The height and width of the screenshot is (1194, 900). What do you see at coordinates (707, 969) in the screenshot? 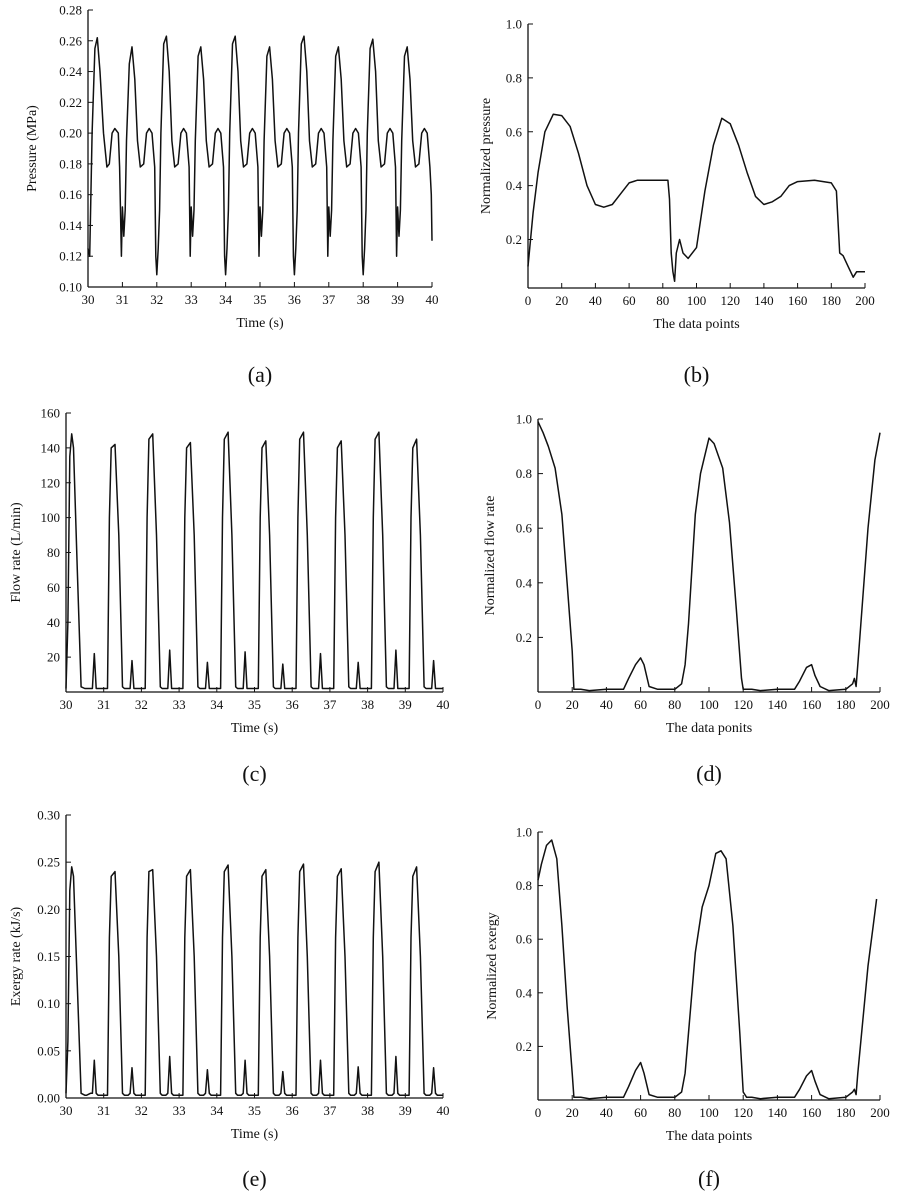
I see `series-line-f` at bounding box center [707, 969].